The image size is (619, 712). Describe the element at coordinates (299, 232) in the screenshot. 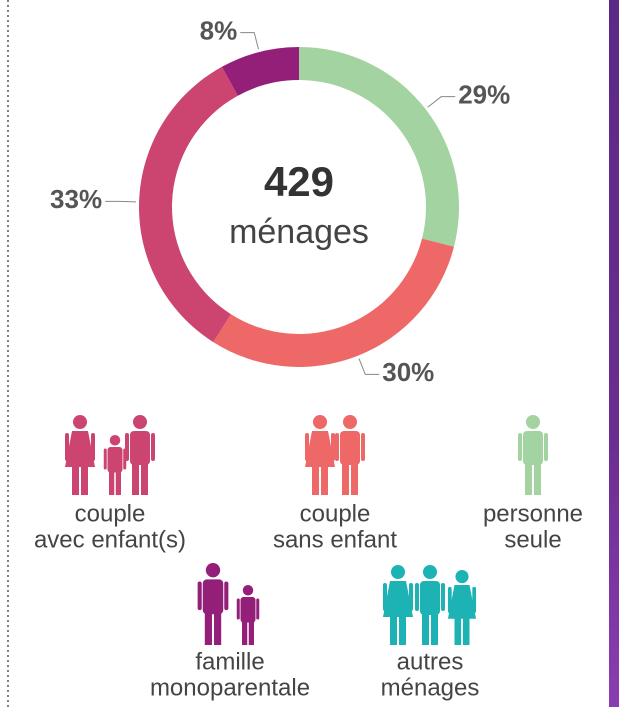

I see `center-label: ménages` at that location.